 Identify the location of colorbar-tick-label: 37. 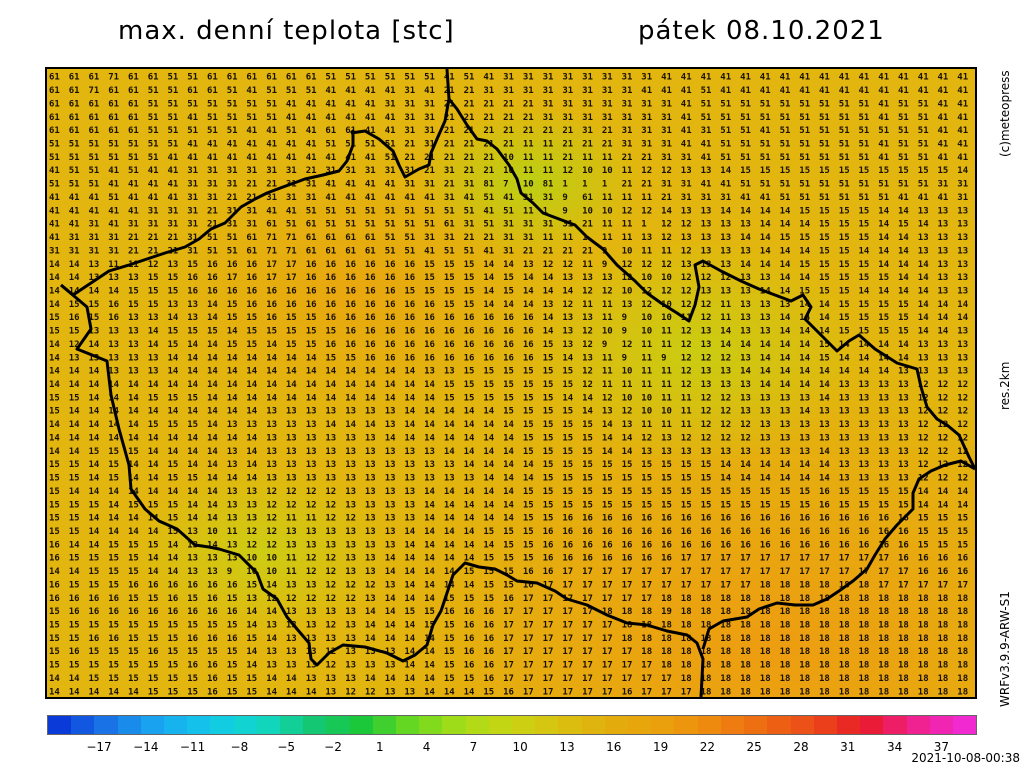
(941, 747).